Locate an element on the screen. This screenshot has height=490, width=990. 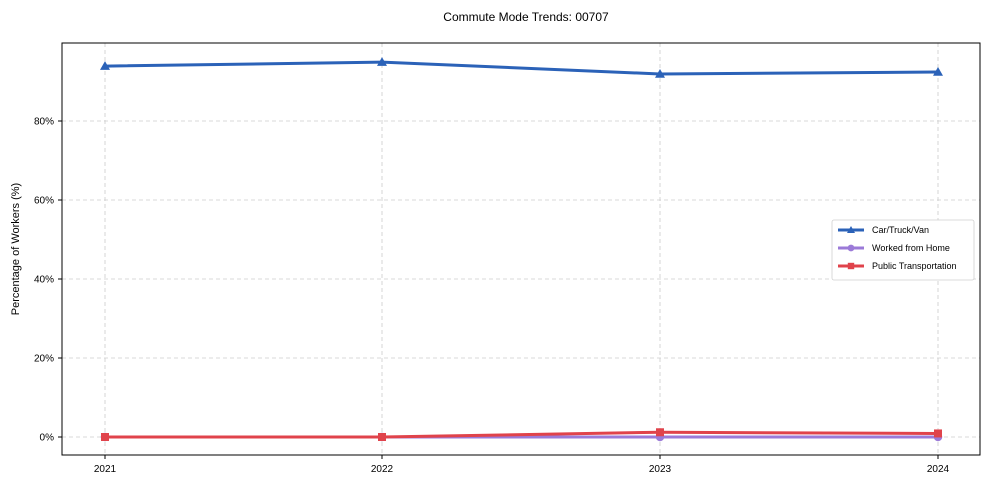
y-tick-label: 80% is located at coordinates (44, 122).